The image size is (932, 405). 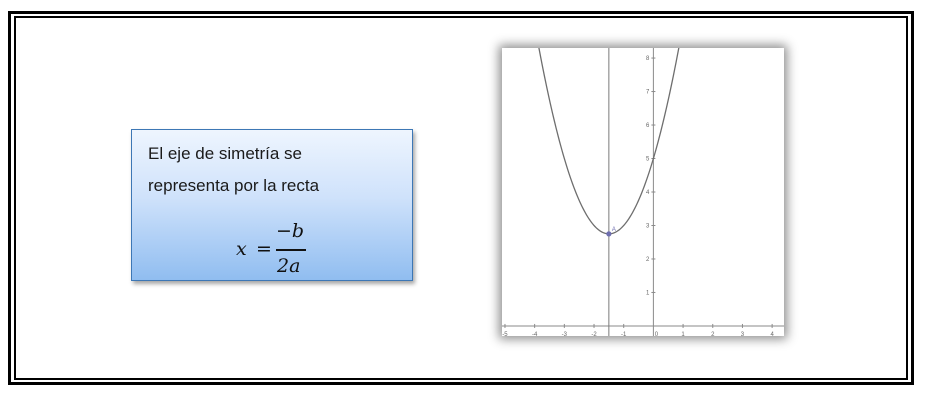 What do you see at coordinates (648, 226) in the screenshot?
I see `y-tick-label: 3` at bounding box center [648, 226].